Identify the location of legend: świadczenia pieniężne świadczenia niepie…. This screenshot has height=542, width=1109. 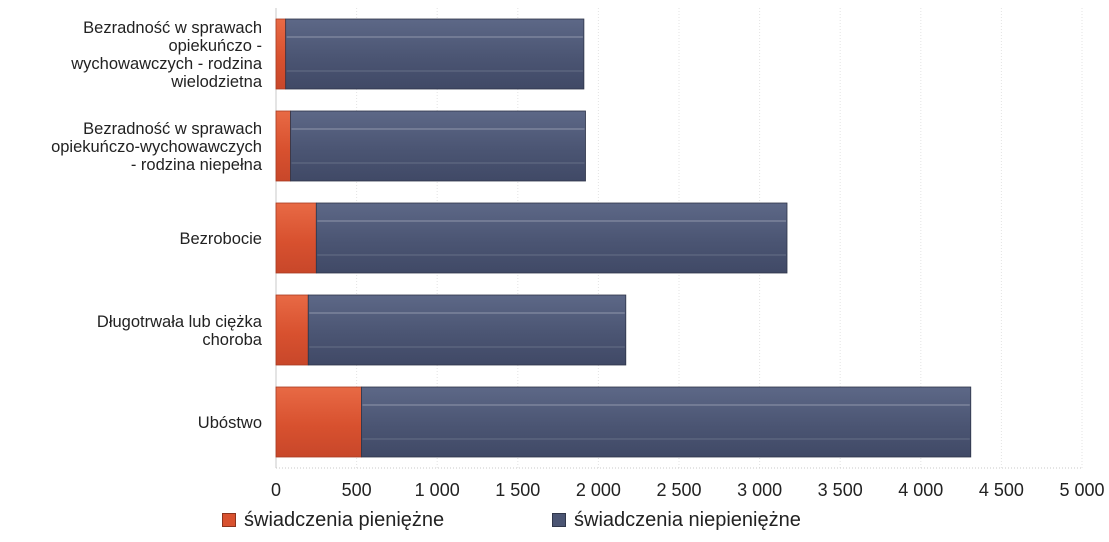
(572, 520).